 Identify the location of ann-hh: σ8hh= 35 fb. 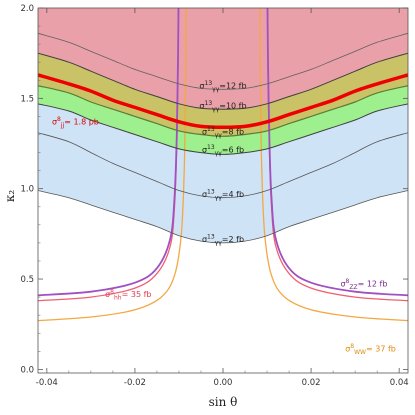
(128, 295).